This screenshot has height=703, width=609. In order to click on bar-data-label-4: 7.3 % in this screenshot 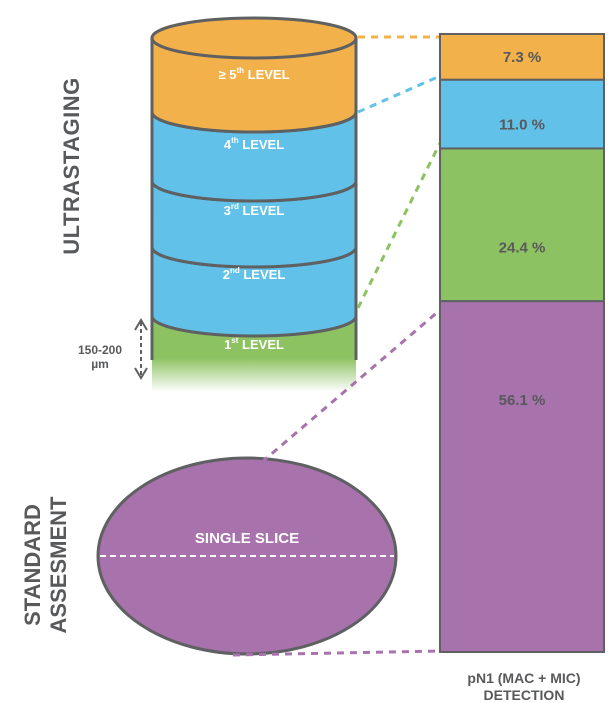, I will do `click(522, 57)`.